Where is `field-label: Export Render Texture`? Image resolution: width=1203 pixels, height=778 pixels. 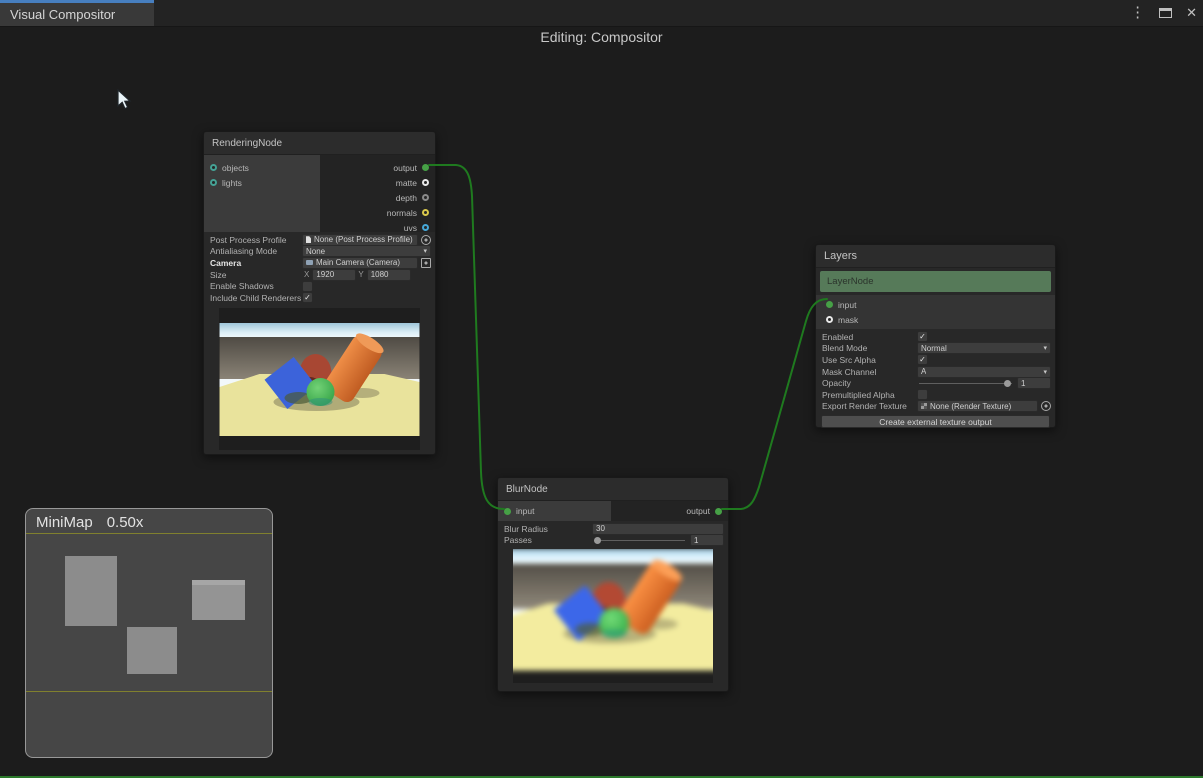 field-label: Export Render Texture is located at coordinates (864, 406).